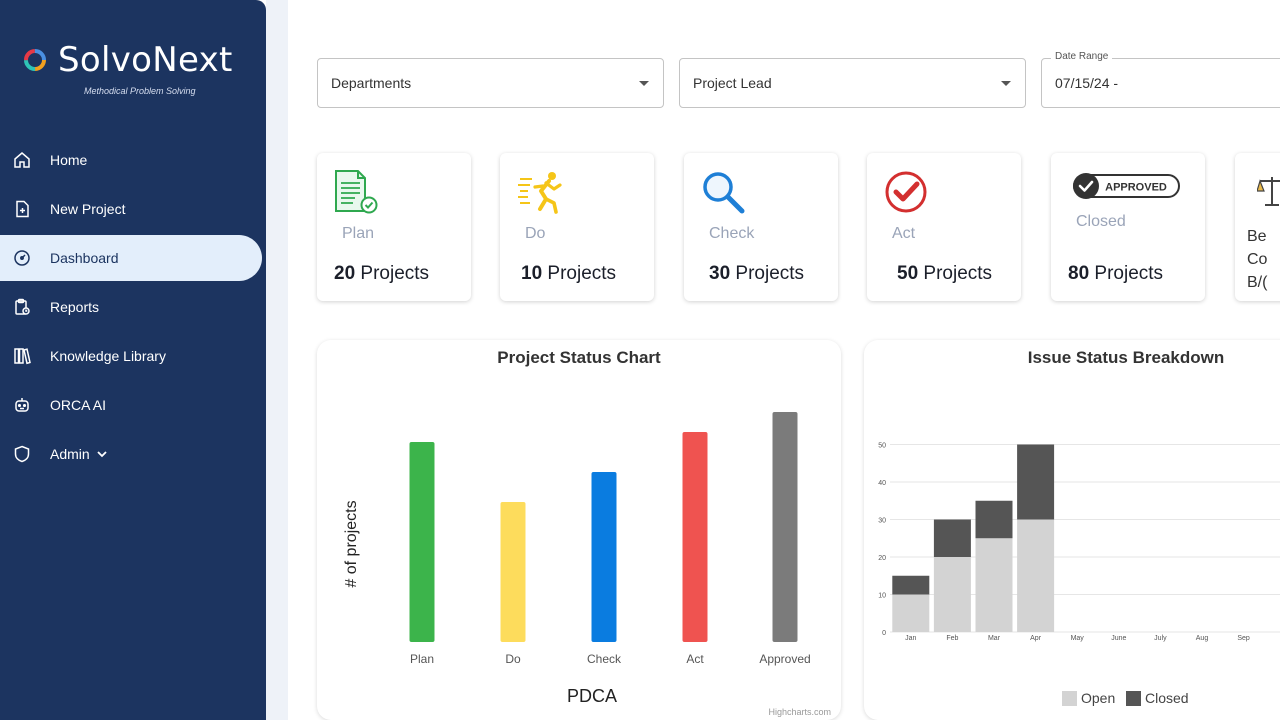 The height and width of the screenshot is (720, 1280). Describe the element at coordinates (732, 233) in the screenshot. I see `stat-card-label: Check` at that location.